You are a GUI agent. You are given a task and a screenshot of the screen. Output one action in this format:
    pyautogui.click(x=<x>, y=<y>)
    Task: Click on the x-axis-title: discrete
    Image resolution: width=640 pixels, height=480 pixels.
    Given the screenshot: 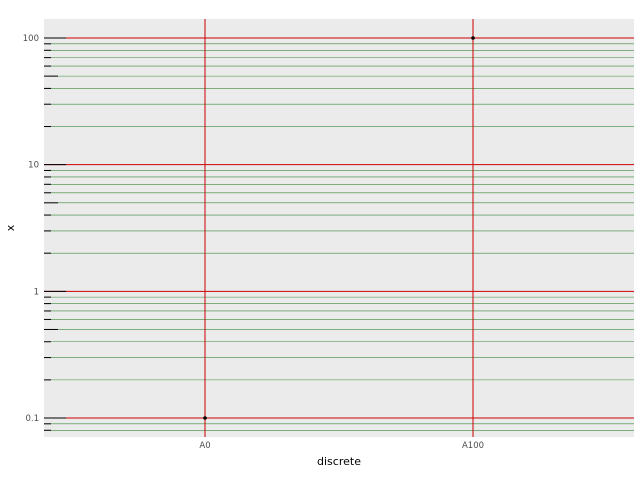 What is the action you would take?
    pyautogui.click(x=339, y=461)
    